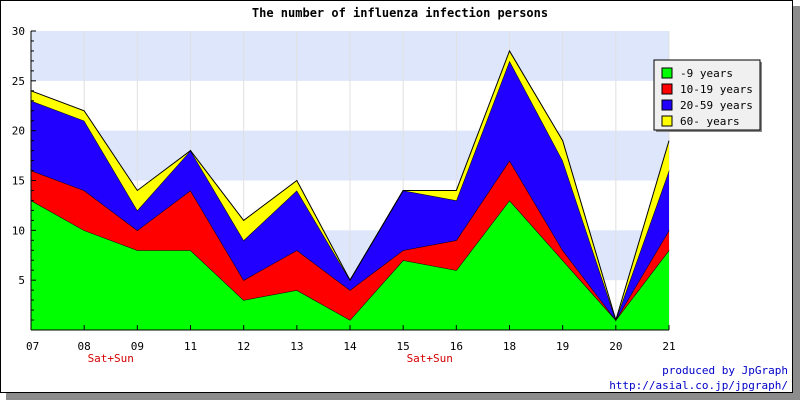 The height and width of the screenshot is (400, 800). What do you see at coordinates (84, 346) in the screenshot?
I see `x-tick-label: 08` at bounding box center [84, 346].